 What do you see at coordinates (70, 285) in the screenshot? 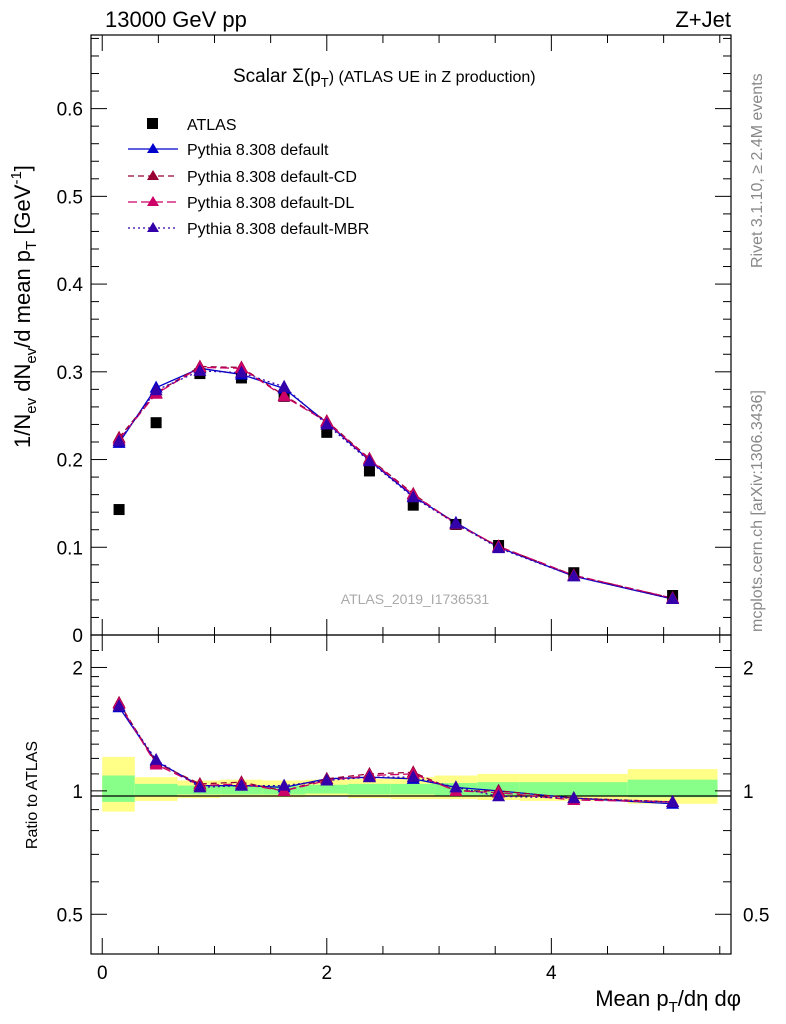
I see `main-ytick-label-4: 0.4` at bounding box center [70, 285].